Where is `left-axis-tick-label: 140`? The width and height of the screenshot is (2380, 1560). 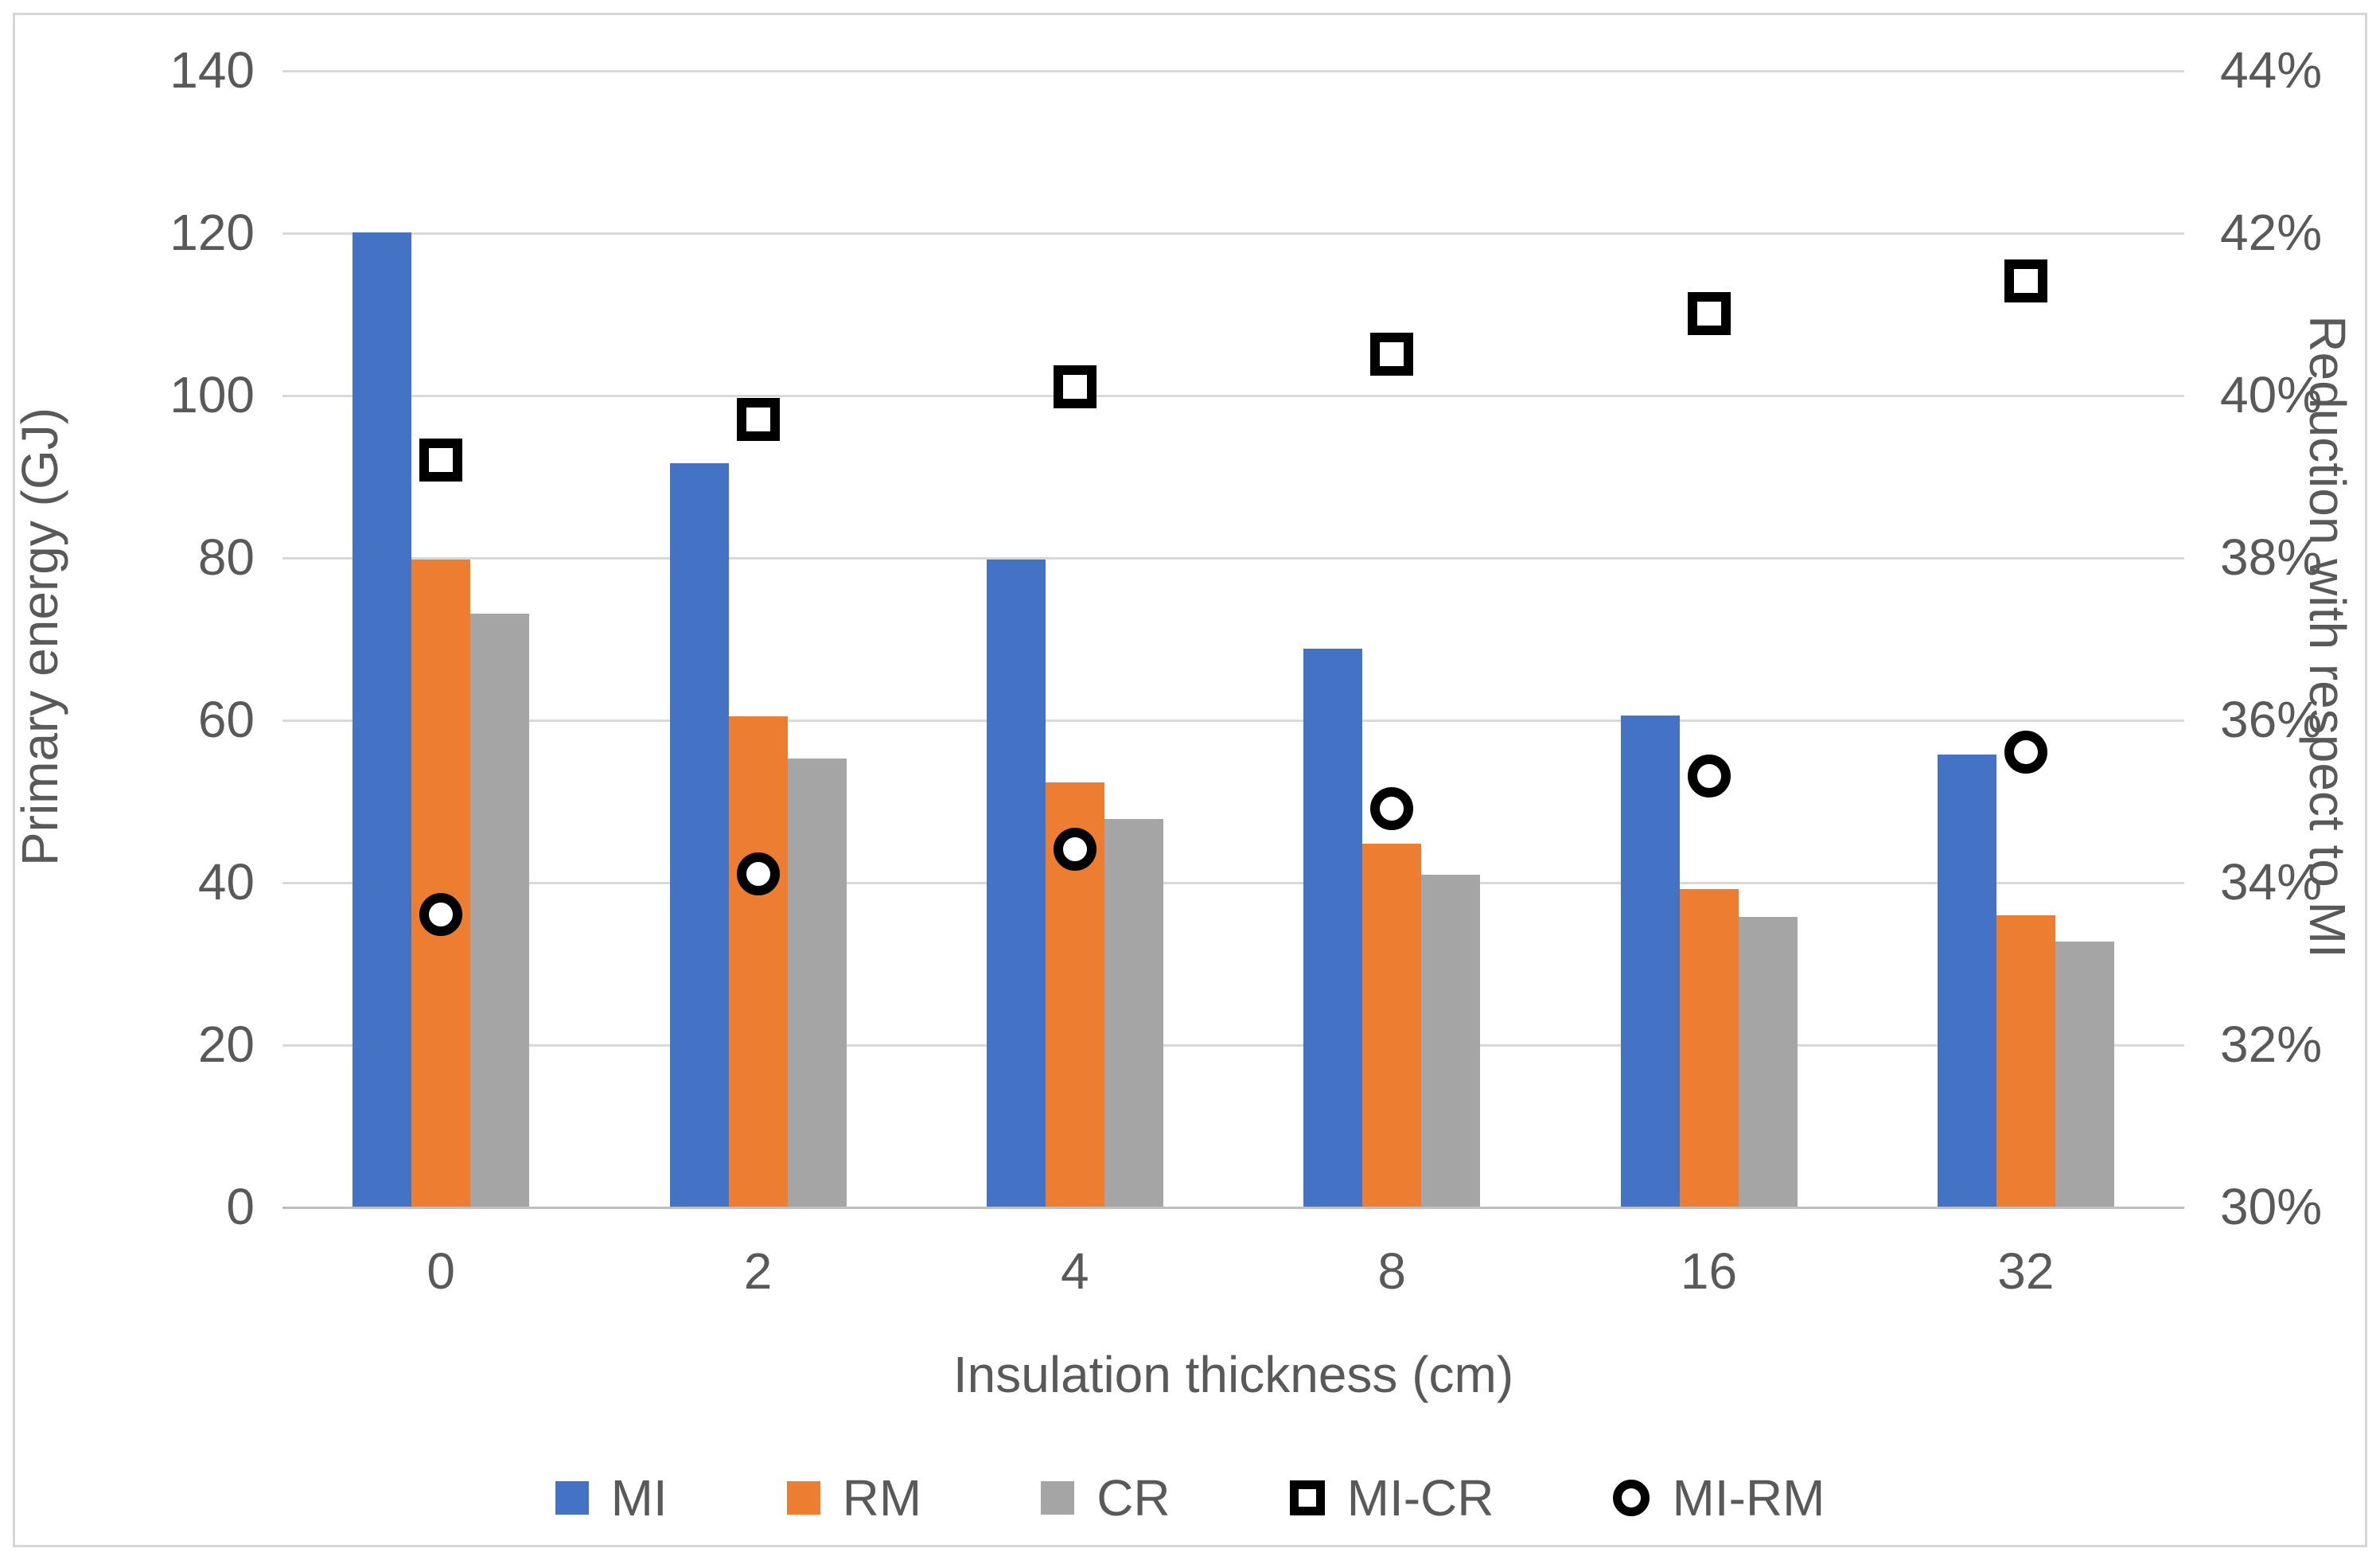 left-axis-tick-label: 140 is located at coordinates (212, 70).